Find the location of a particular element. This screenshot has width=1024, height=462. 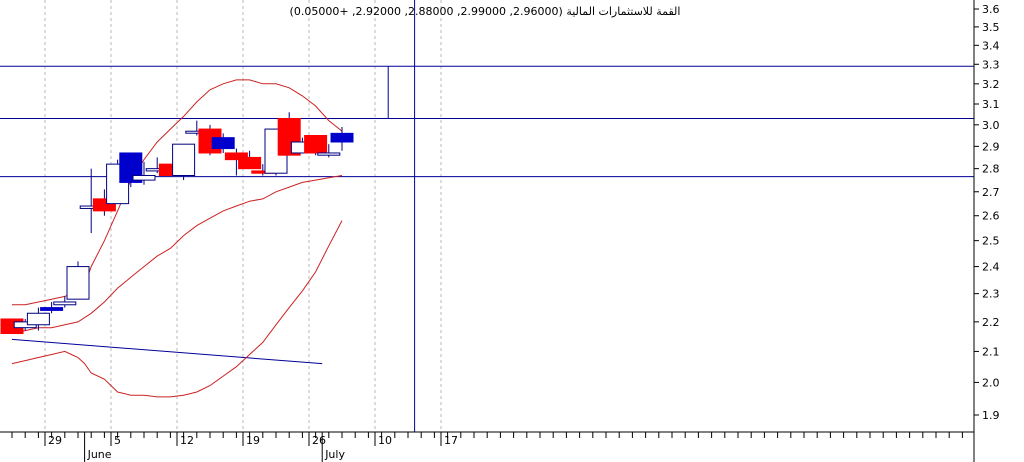

y-tick-label-16: 3.5 is located at coordinates (991, 27).